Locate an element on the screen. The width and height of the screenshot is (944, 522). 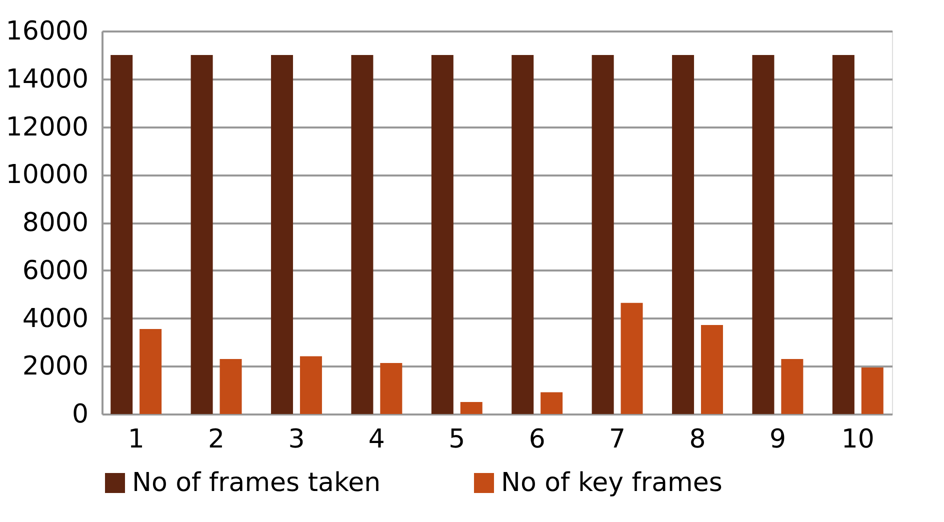
x-tick-label: 7 is located at coordinates (617, 439).